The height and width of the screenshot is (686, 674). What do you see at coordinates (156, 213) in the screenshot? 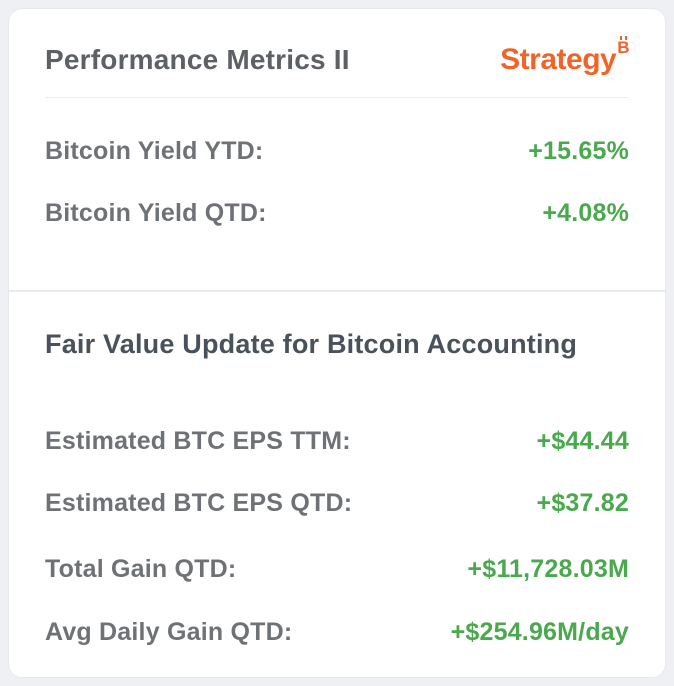
I see `metric-label: Bitcoin Yield QTD:` at bounding box center [156, 213].